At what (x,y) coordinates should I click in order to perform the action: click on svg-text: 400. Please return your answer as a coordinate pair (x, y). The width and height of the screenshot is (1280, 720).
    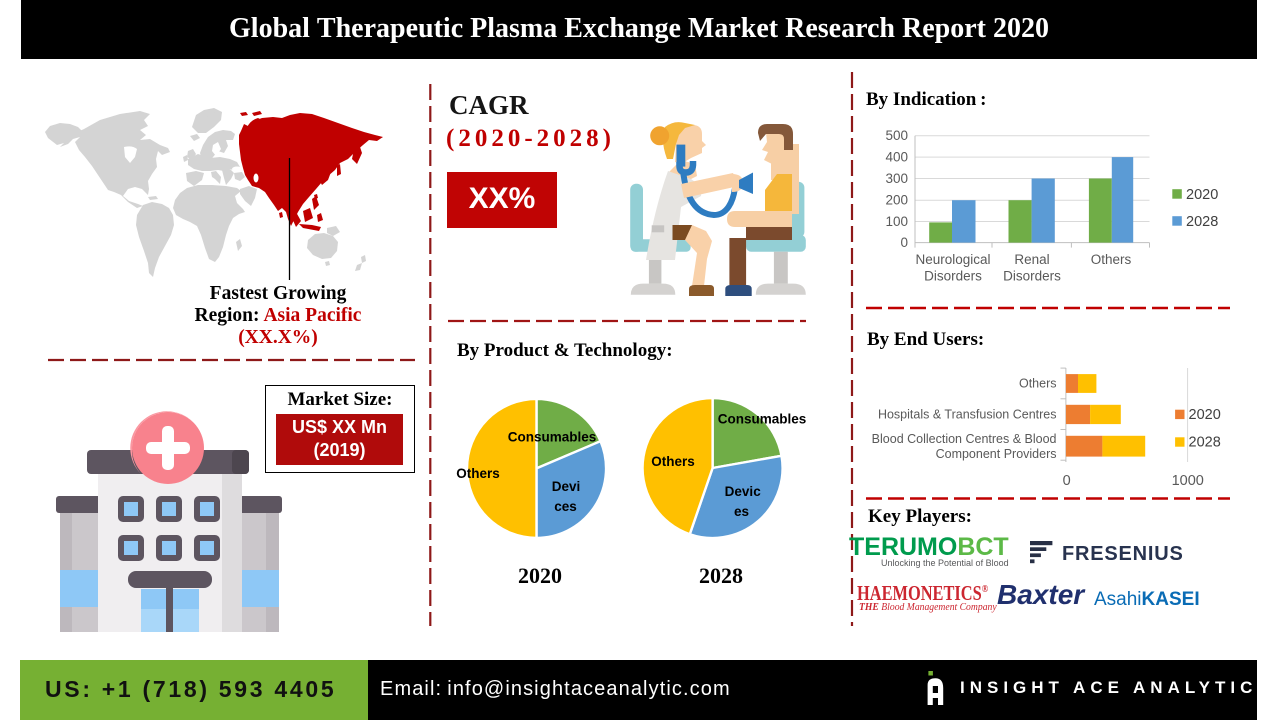
    Looking at the image, I should click on (896, 157).